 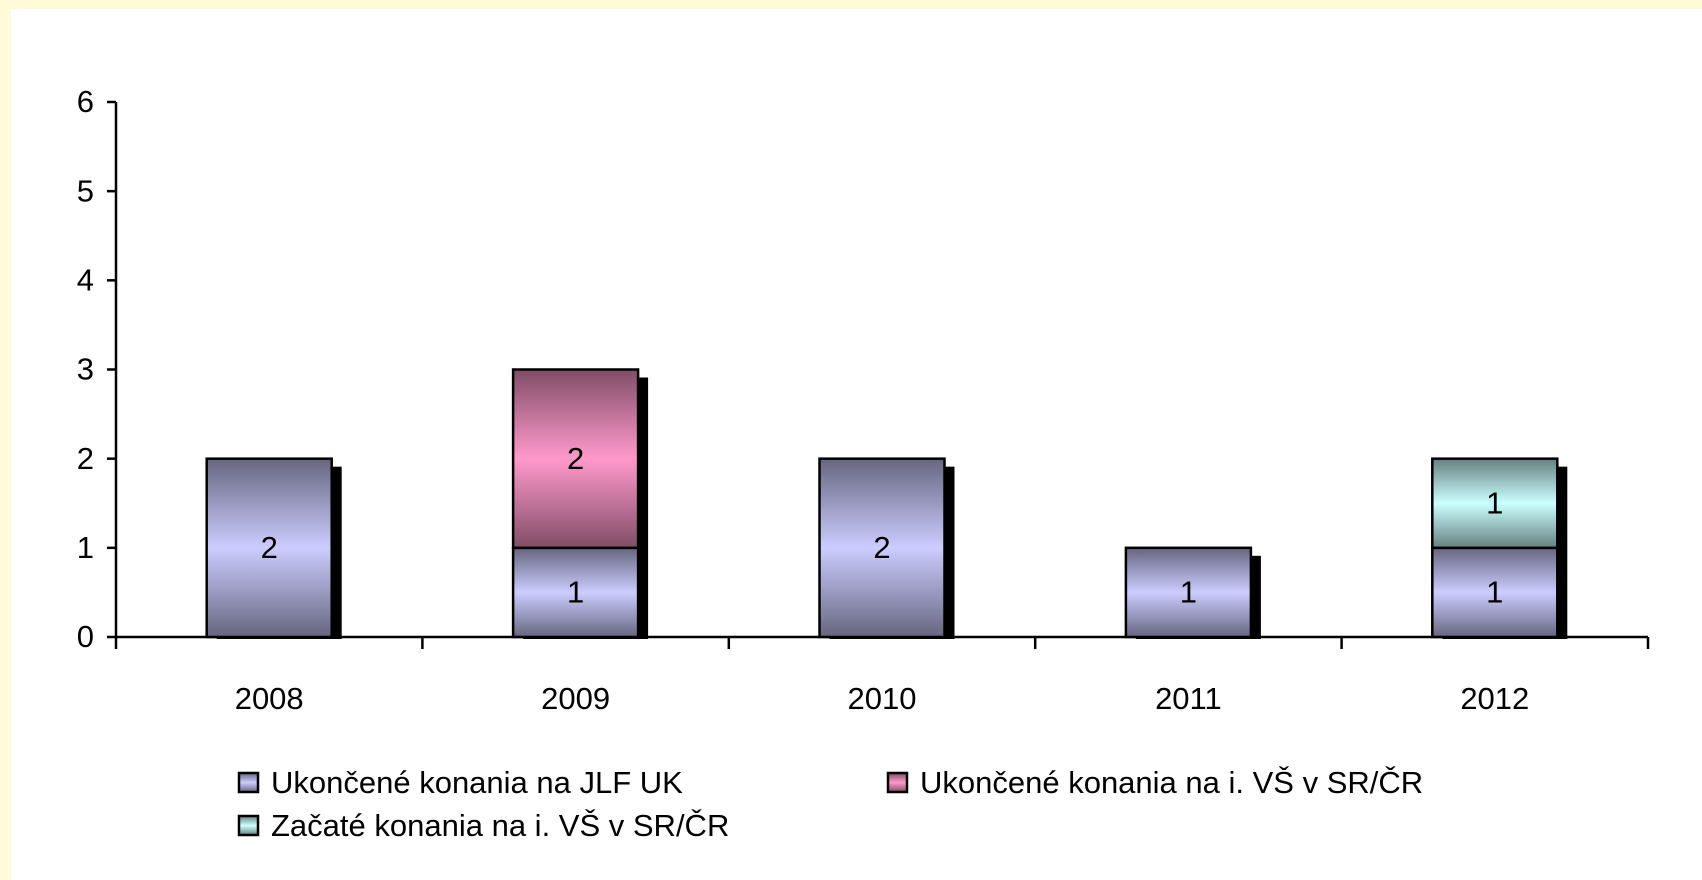 I want to click on x-tick-label: 2011, so click(x=1188, y=698).